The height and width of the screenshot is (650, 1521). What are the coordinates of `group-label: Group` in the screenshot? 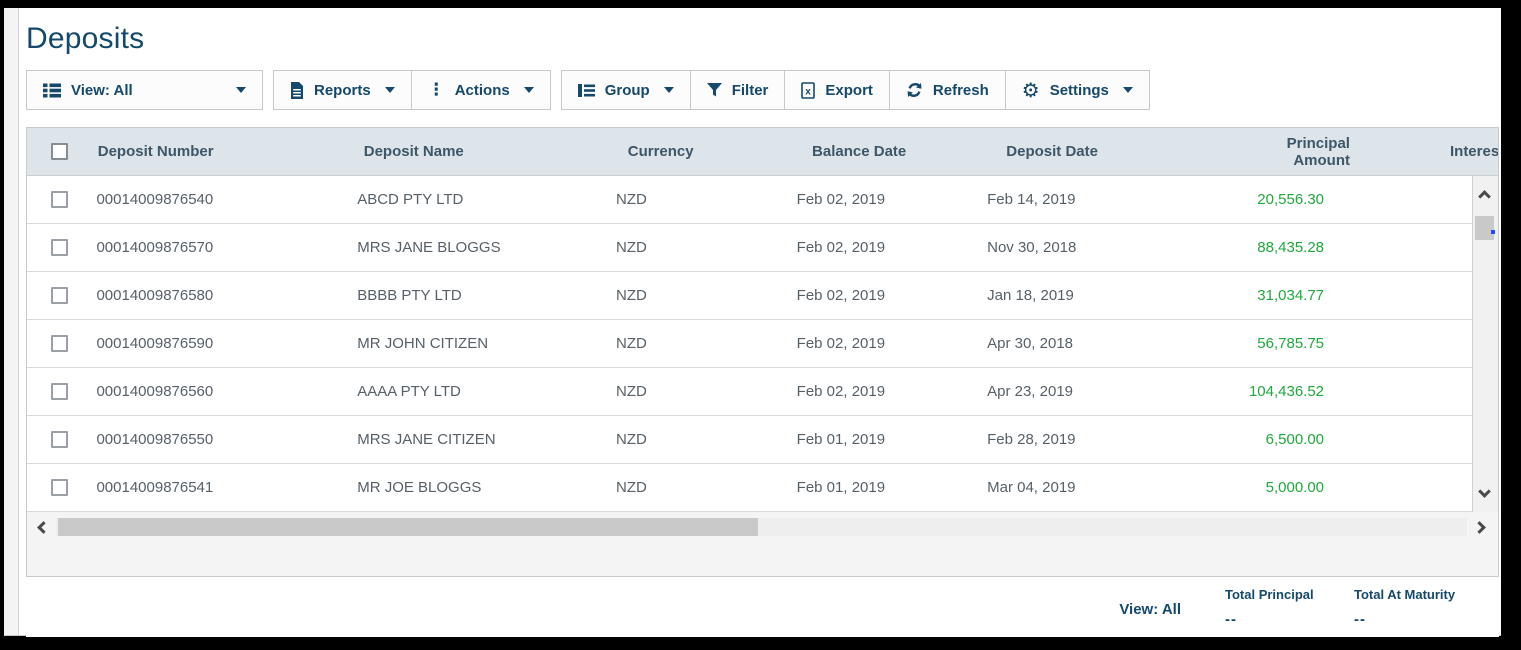 It's located at (627, 90).